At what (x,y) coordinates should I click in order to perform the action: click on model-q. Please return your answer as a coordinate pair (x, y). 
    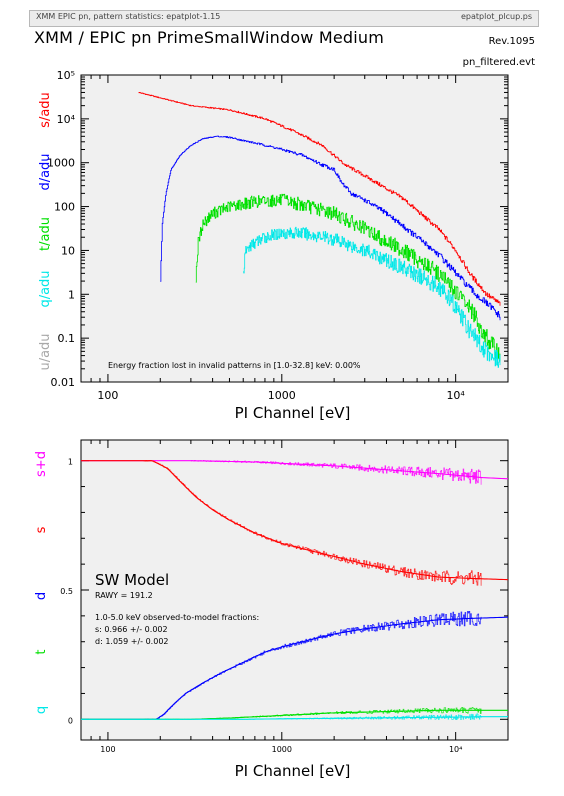
    Looking at the image, I should click on (294, 718).